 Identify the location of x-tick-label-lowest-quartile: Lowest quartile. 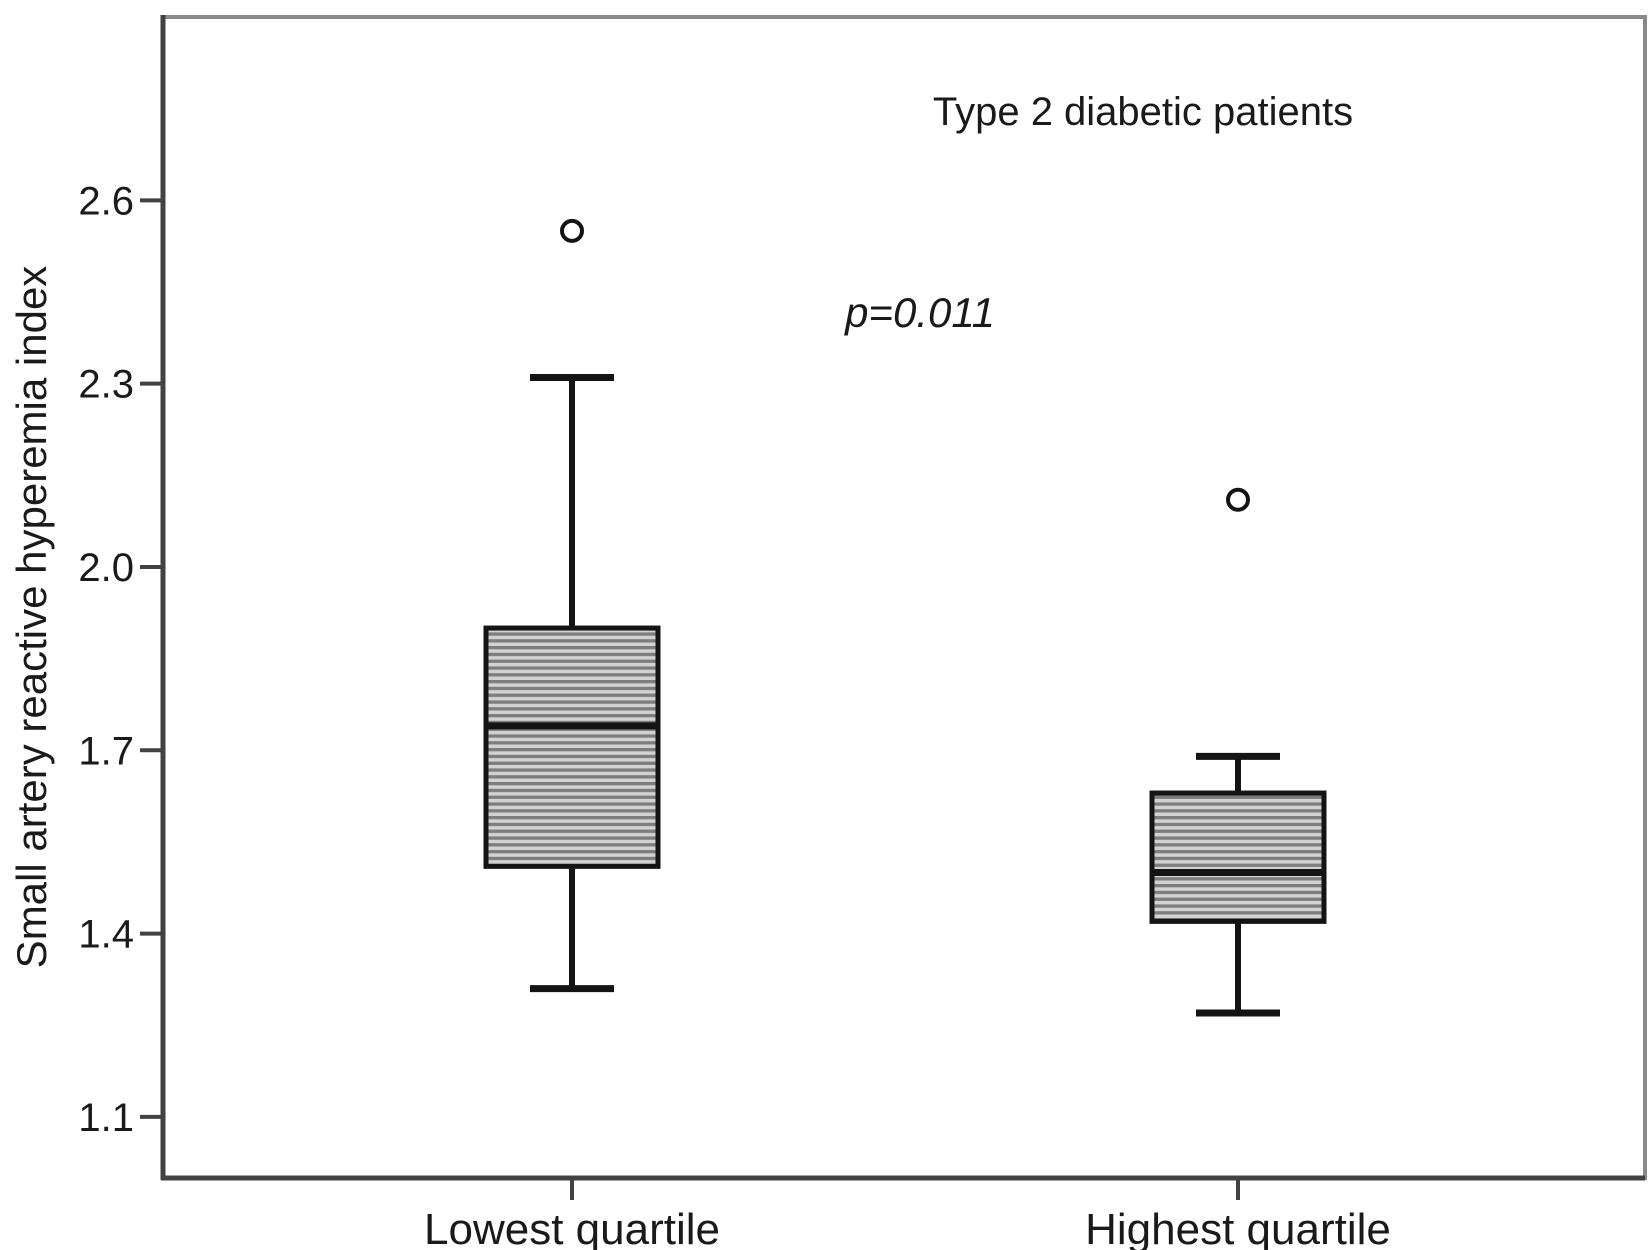
(572, 1227).